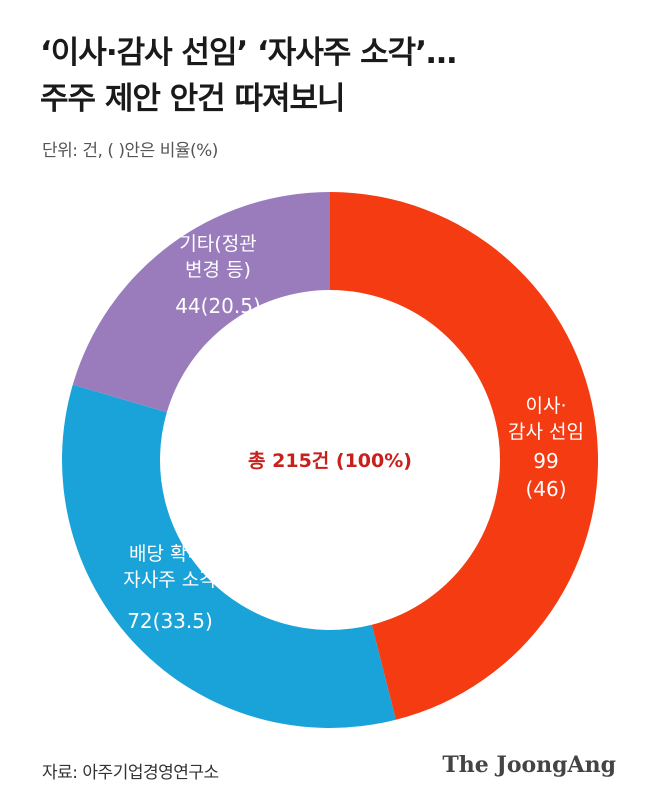  What do you see at coordinates (330, 461) in the screenshot?
I see `center-total-label: 총 215건 (100%)` at bounding box center [330, 461].